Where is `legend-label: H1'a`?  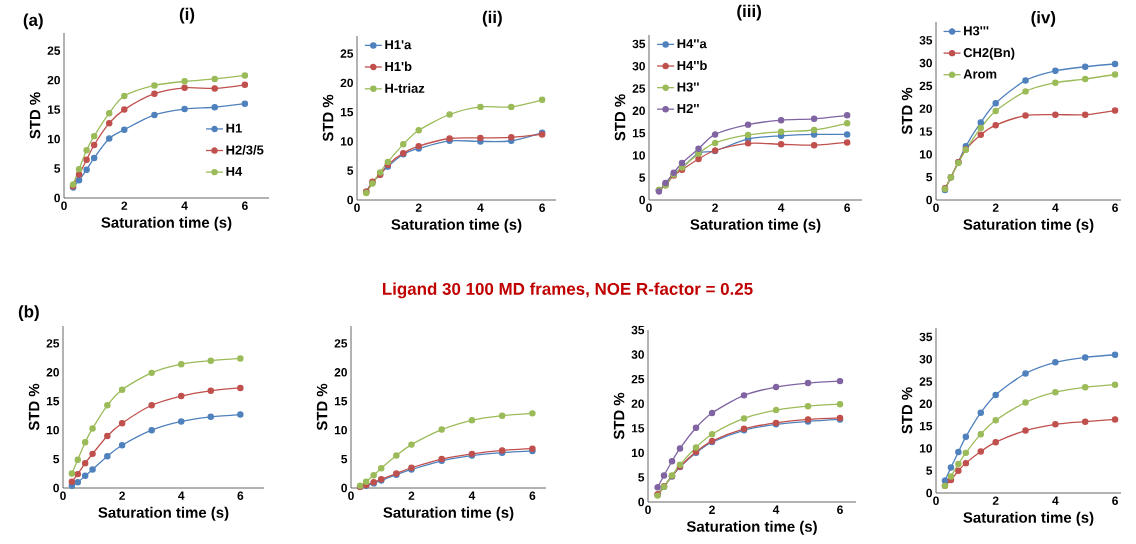
legend-label: H1'a is located at coordinates (398, 45).